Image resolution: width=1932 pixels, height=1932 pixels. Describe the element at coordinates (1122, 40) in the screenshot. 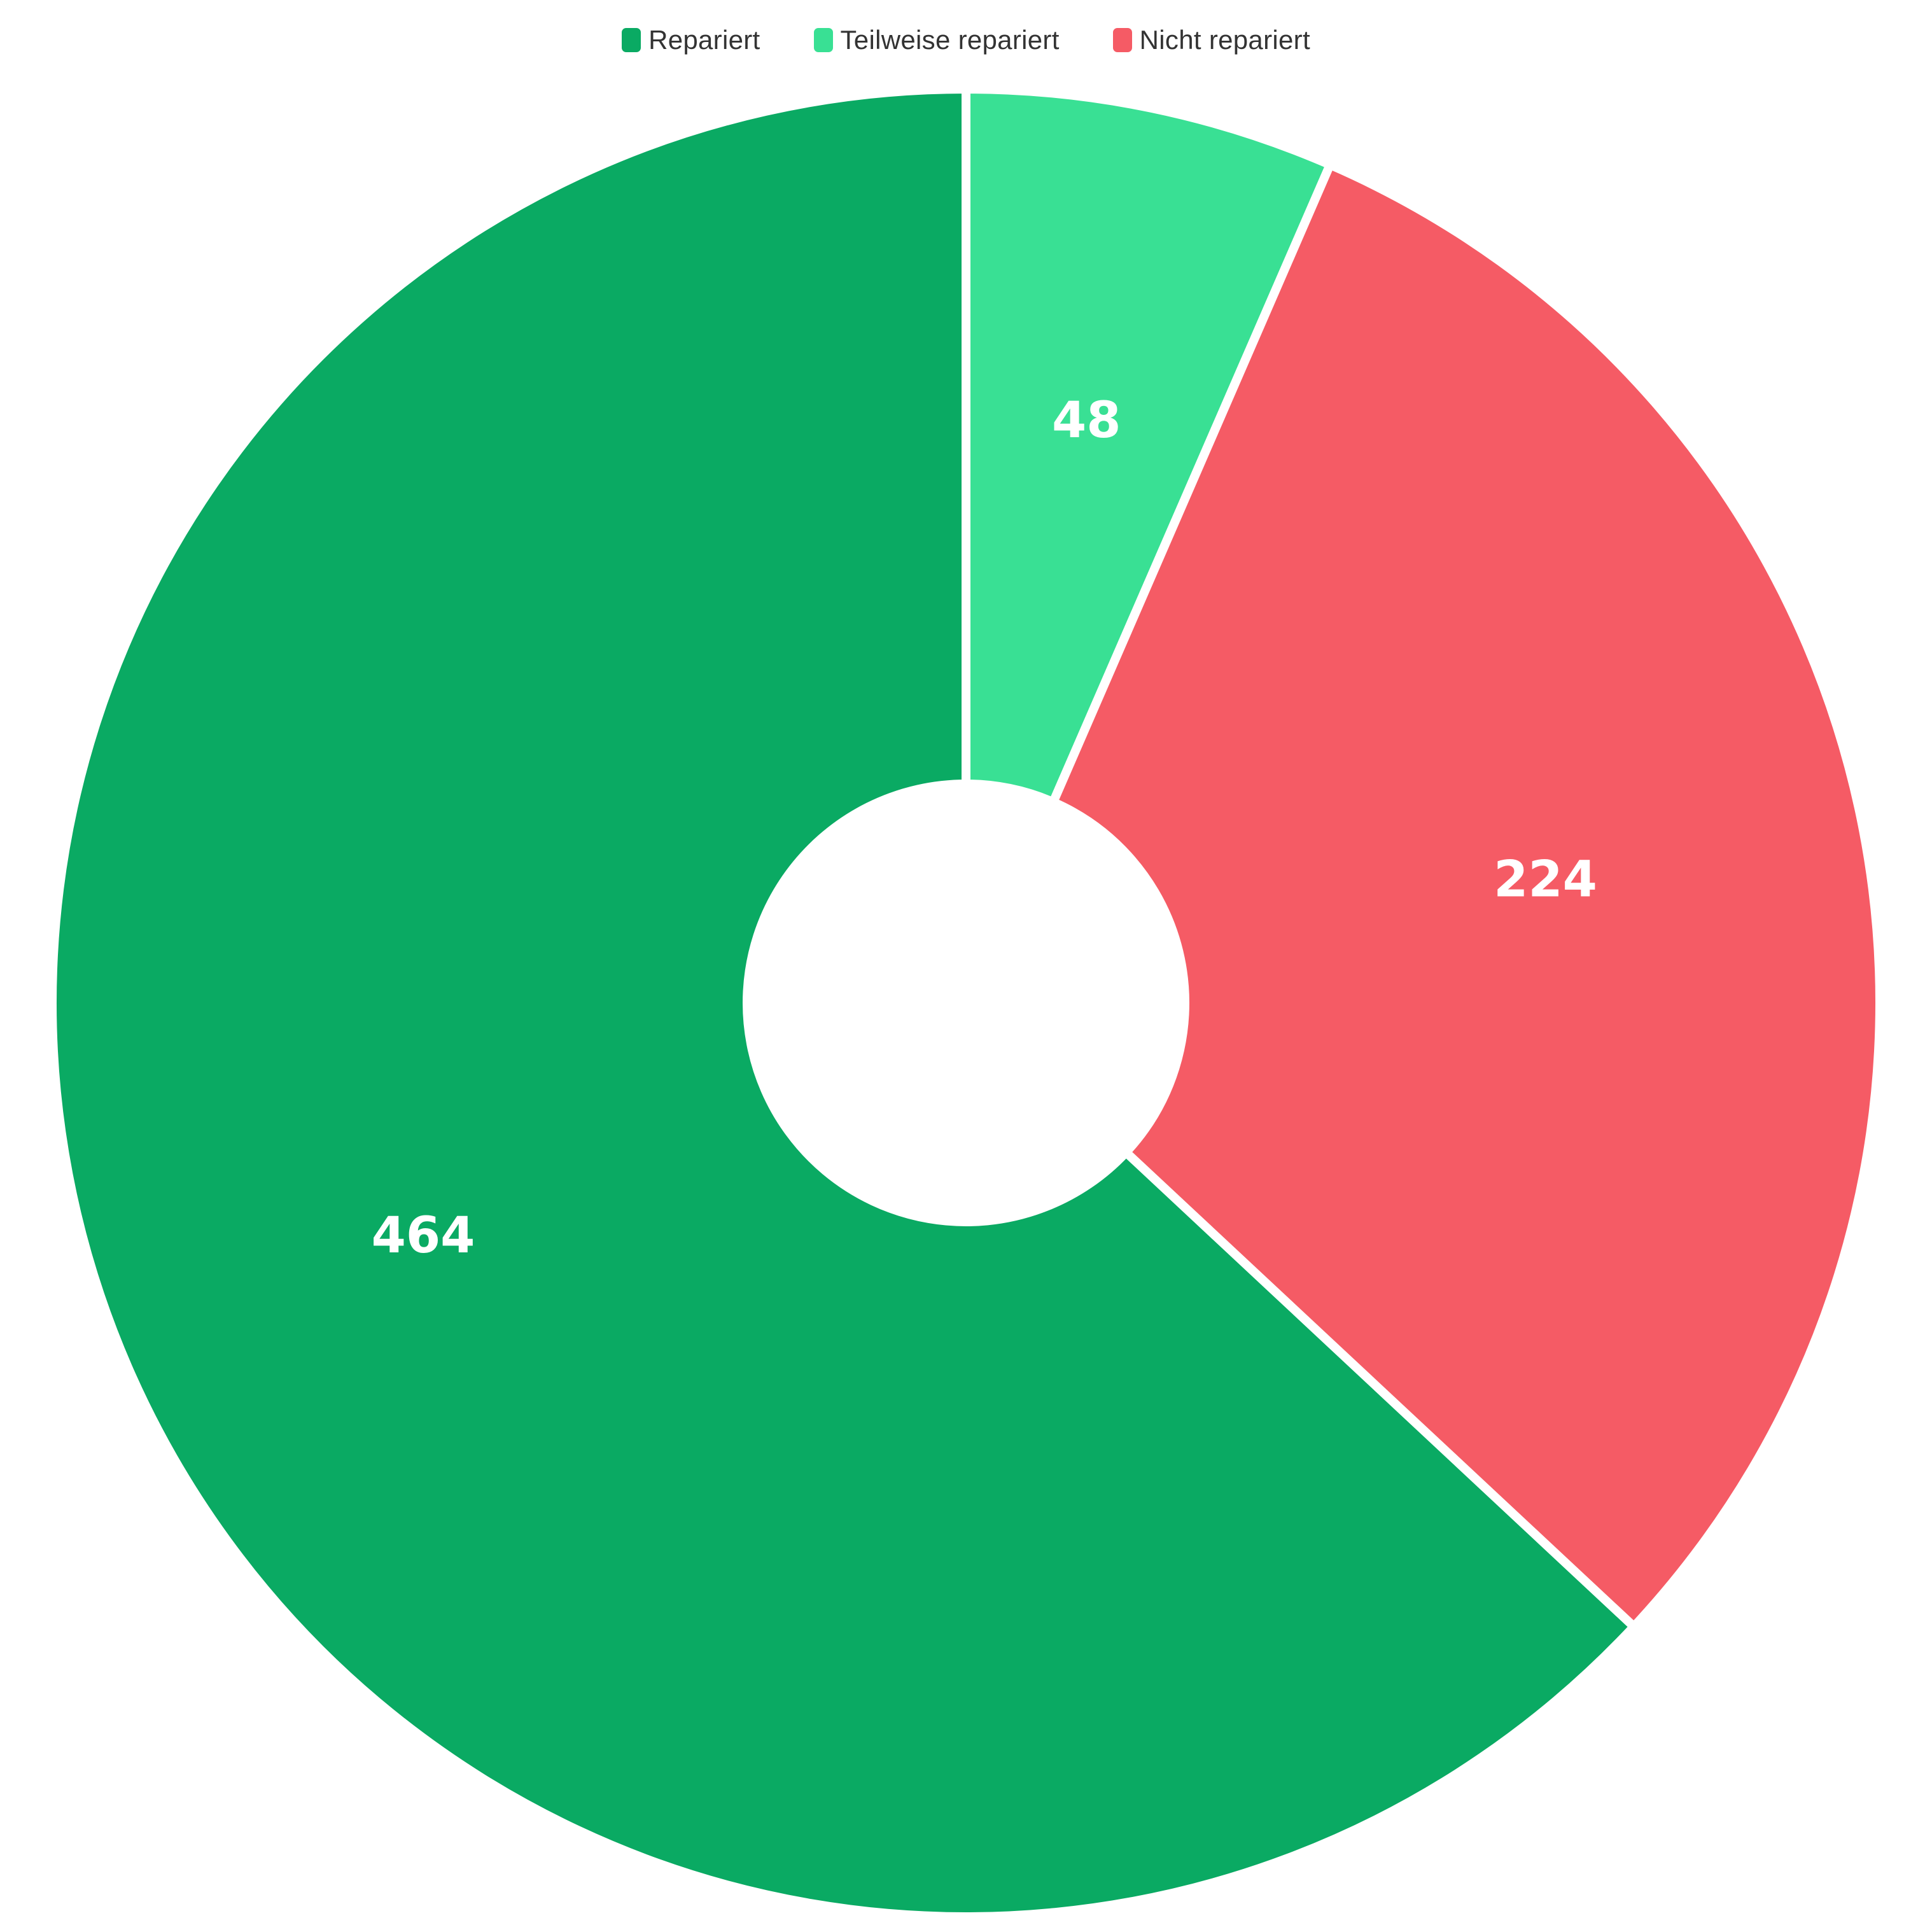

I see `legend-swatch-nicht-repariert` at that location.